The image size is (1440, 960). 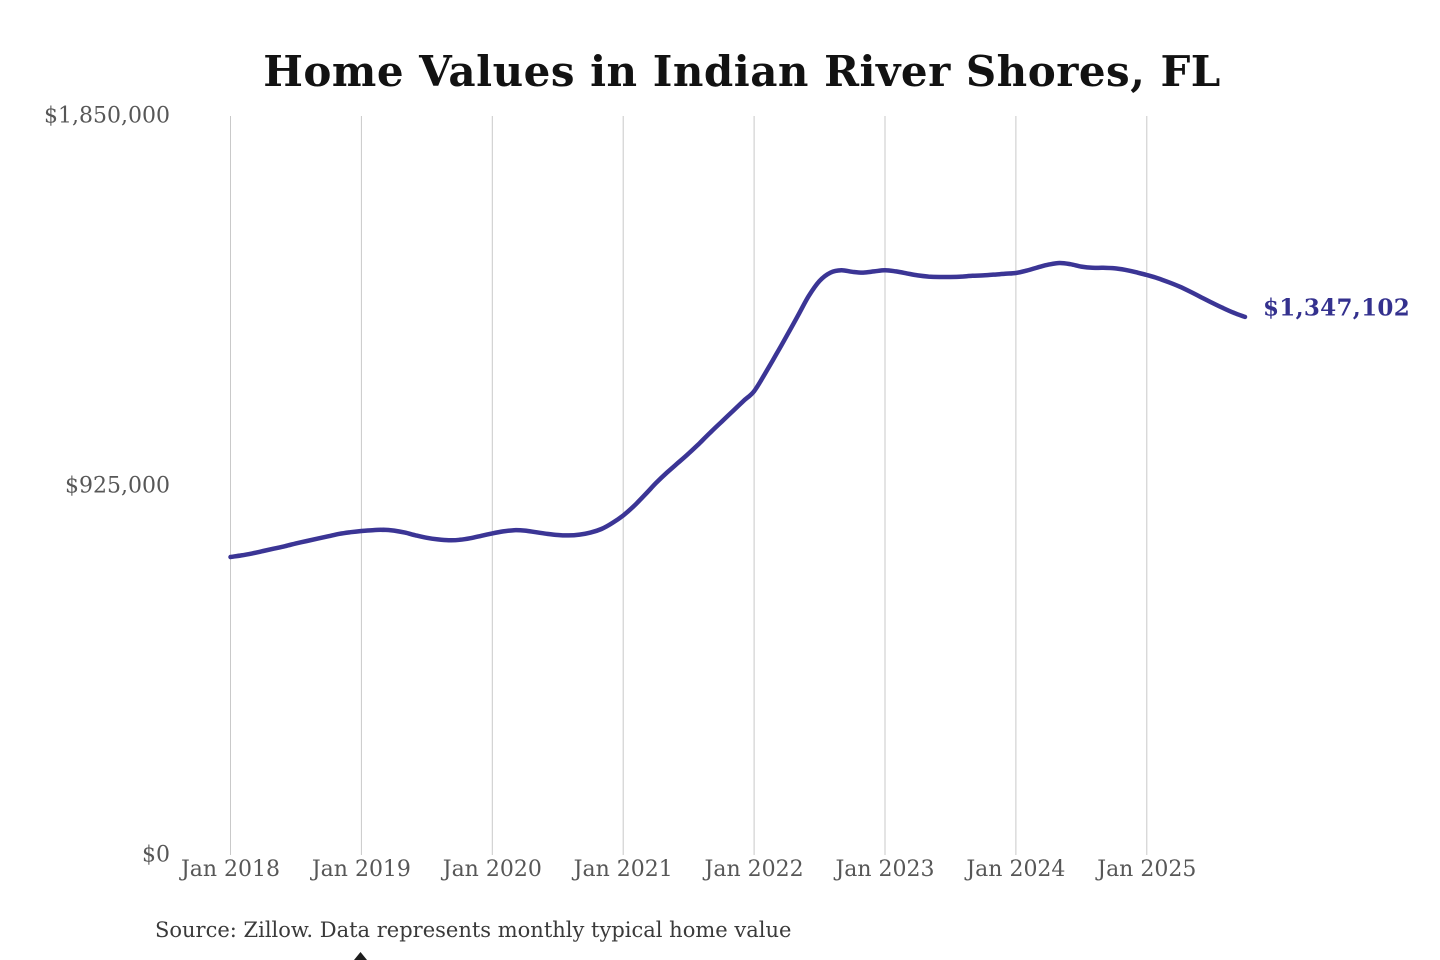 I want to click on x-axis-tick-label: Jan 2025, so click(x=1147, y=869).